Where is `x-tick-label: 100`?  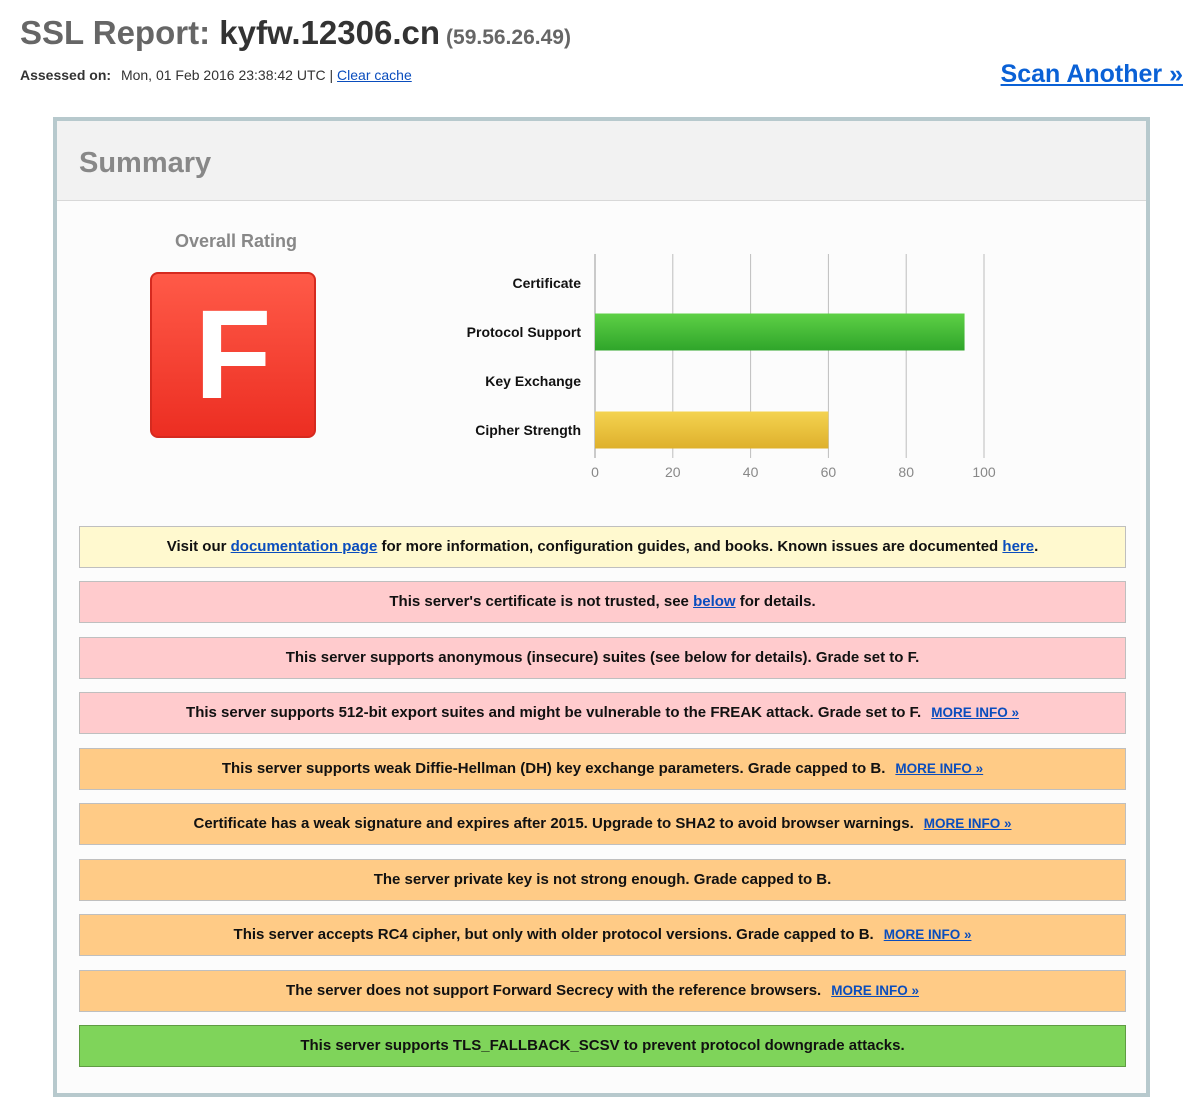 x-tick-label: 100 is located at coordinates (984, 472).